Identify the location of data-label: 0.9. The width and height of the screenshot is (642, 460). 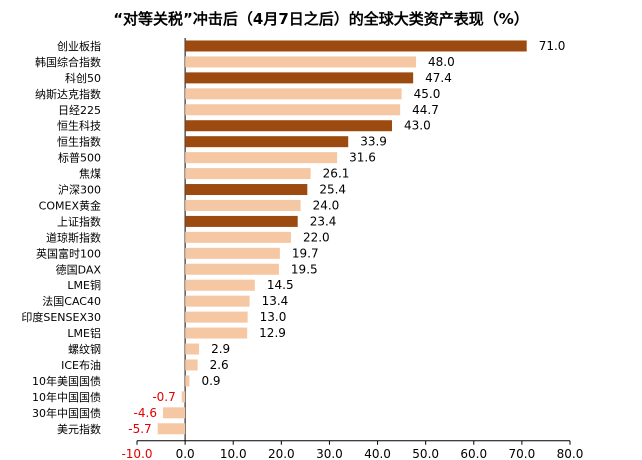
(210, 381).